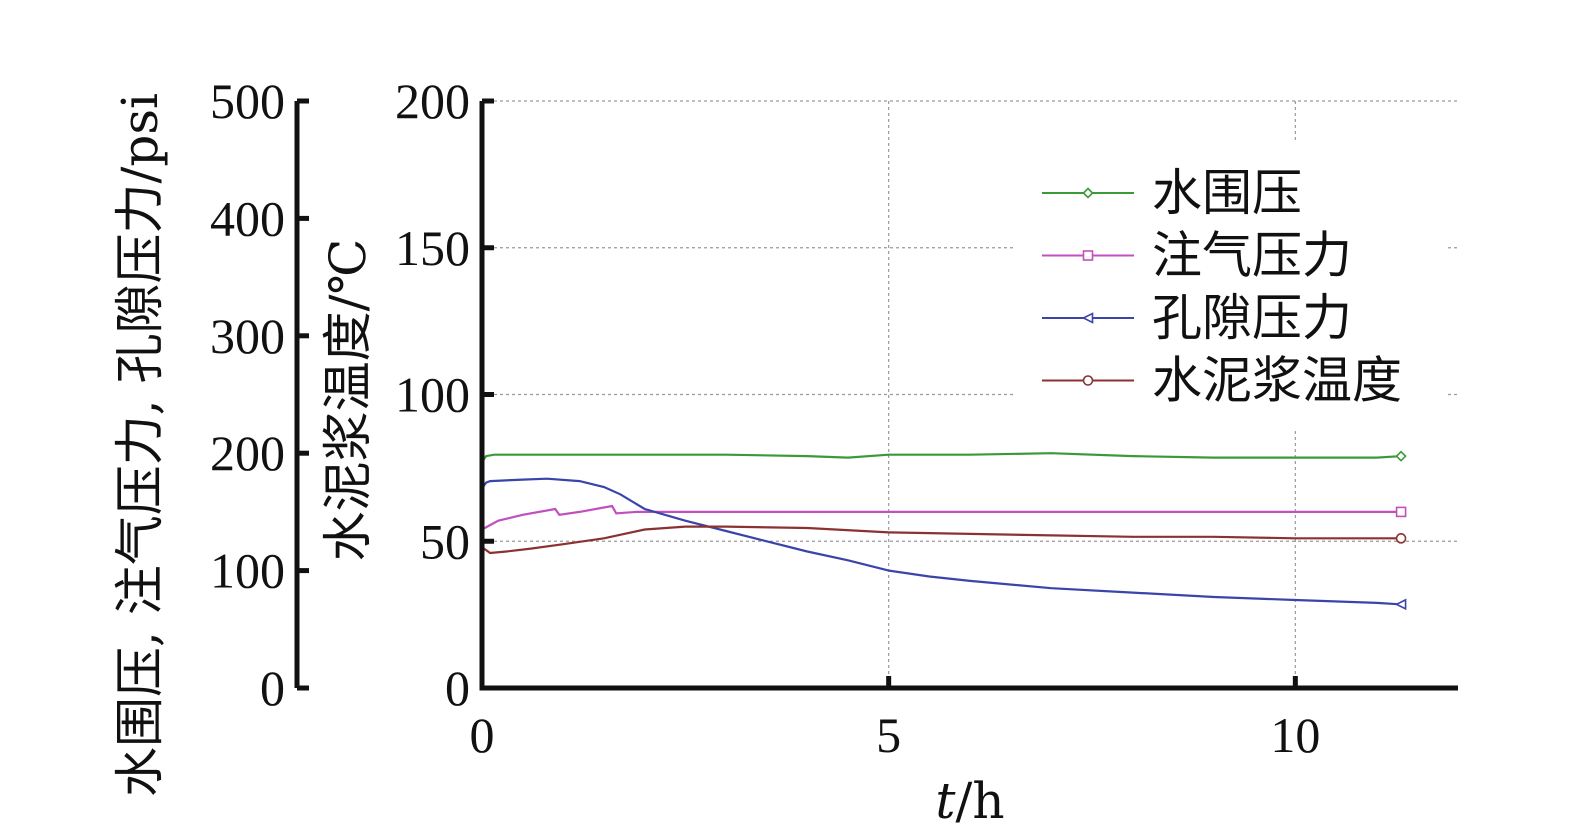  Describe the element at coordinates (945, 801) in the screenshot. I see `x-axis-title-var: t` at that location.